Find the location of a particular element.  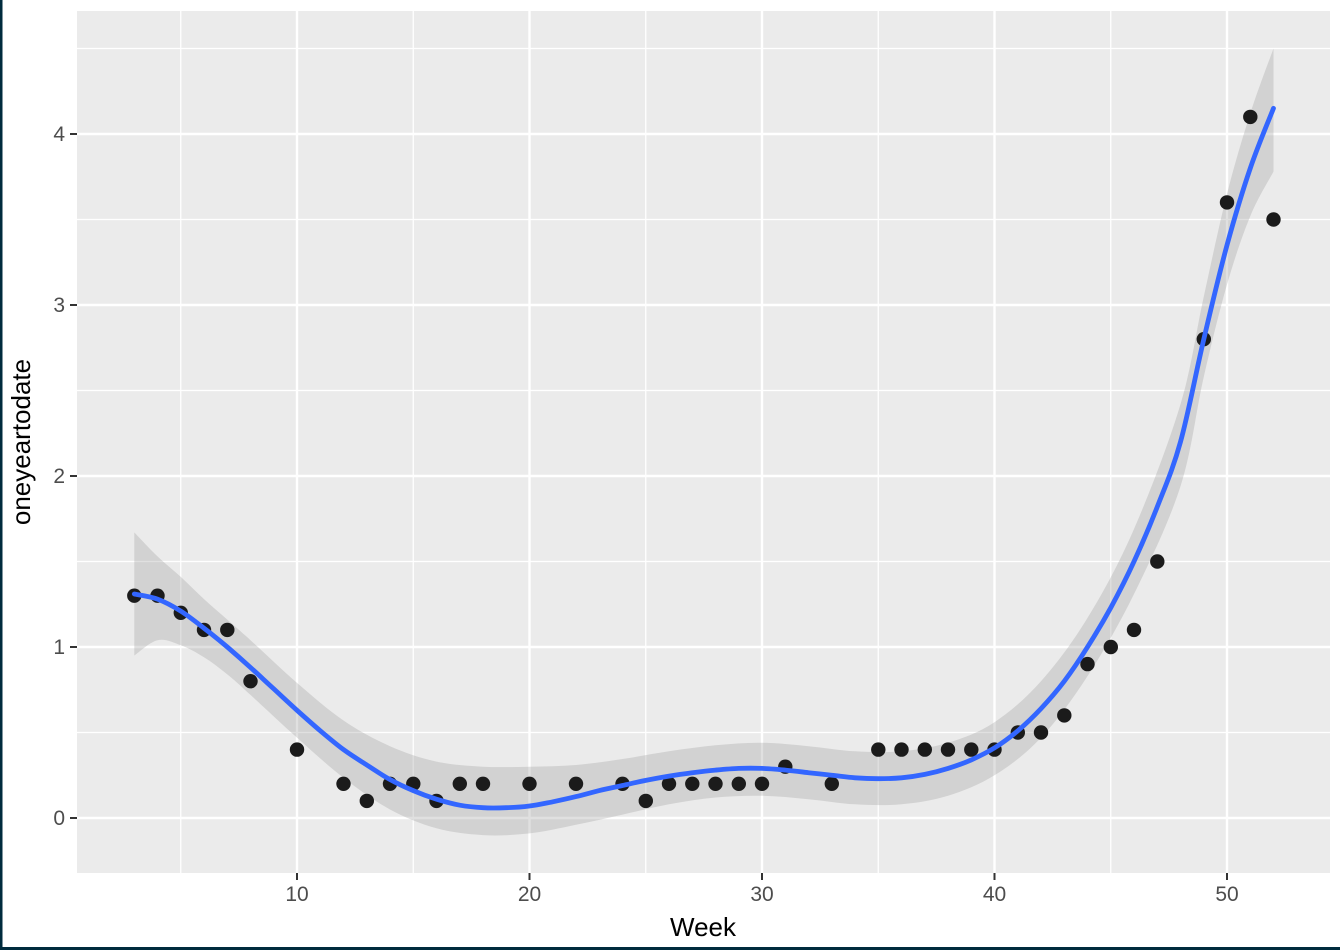

y-axis-title: oneyeartodate is located at coordinates (21, 442).